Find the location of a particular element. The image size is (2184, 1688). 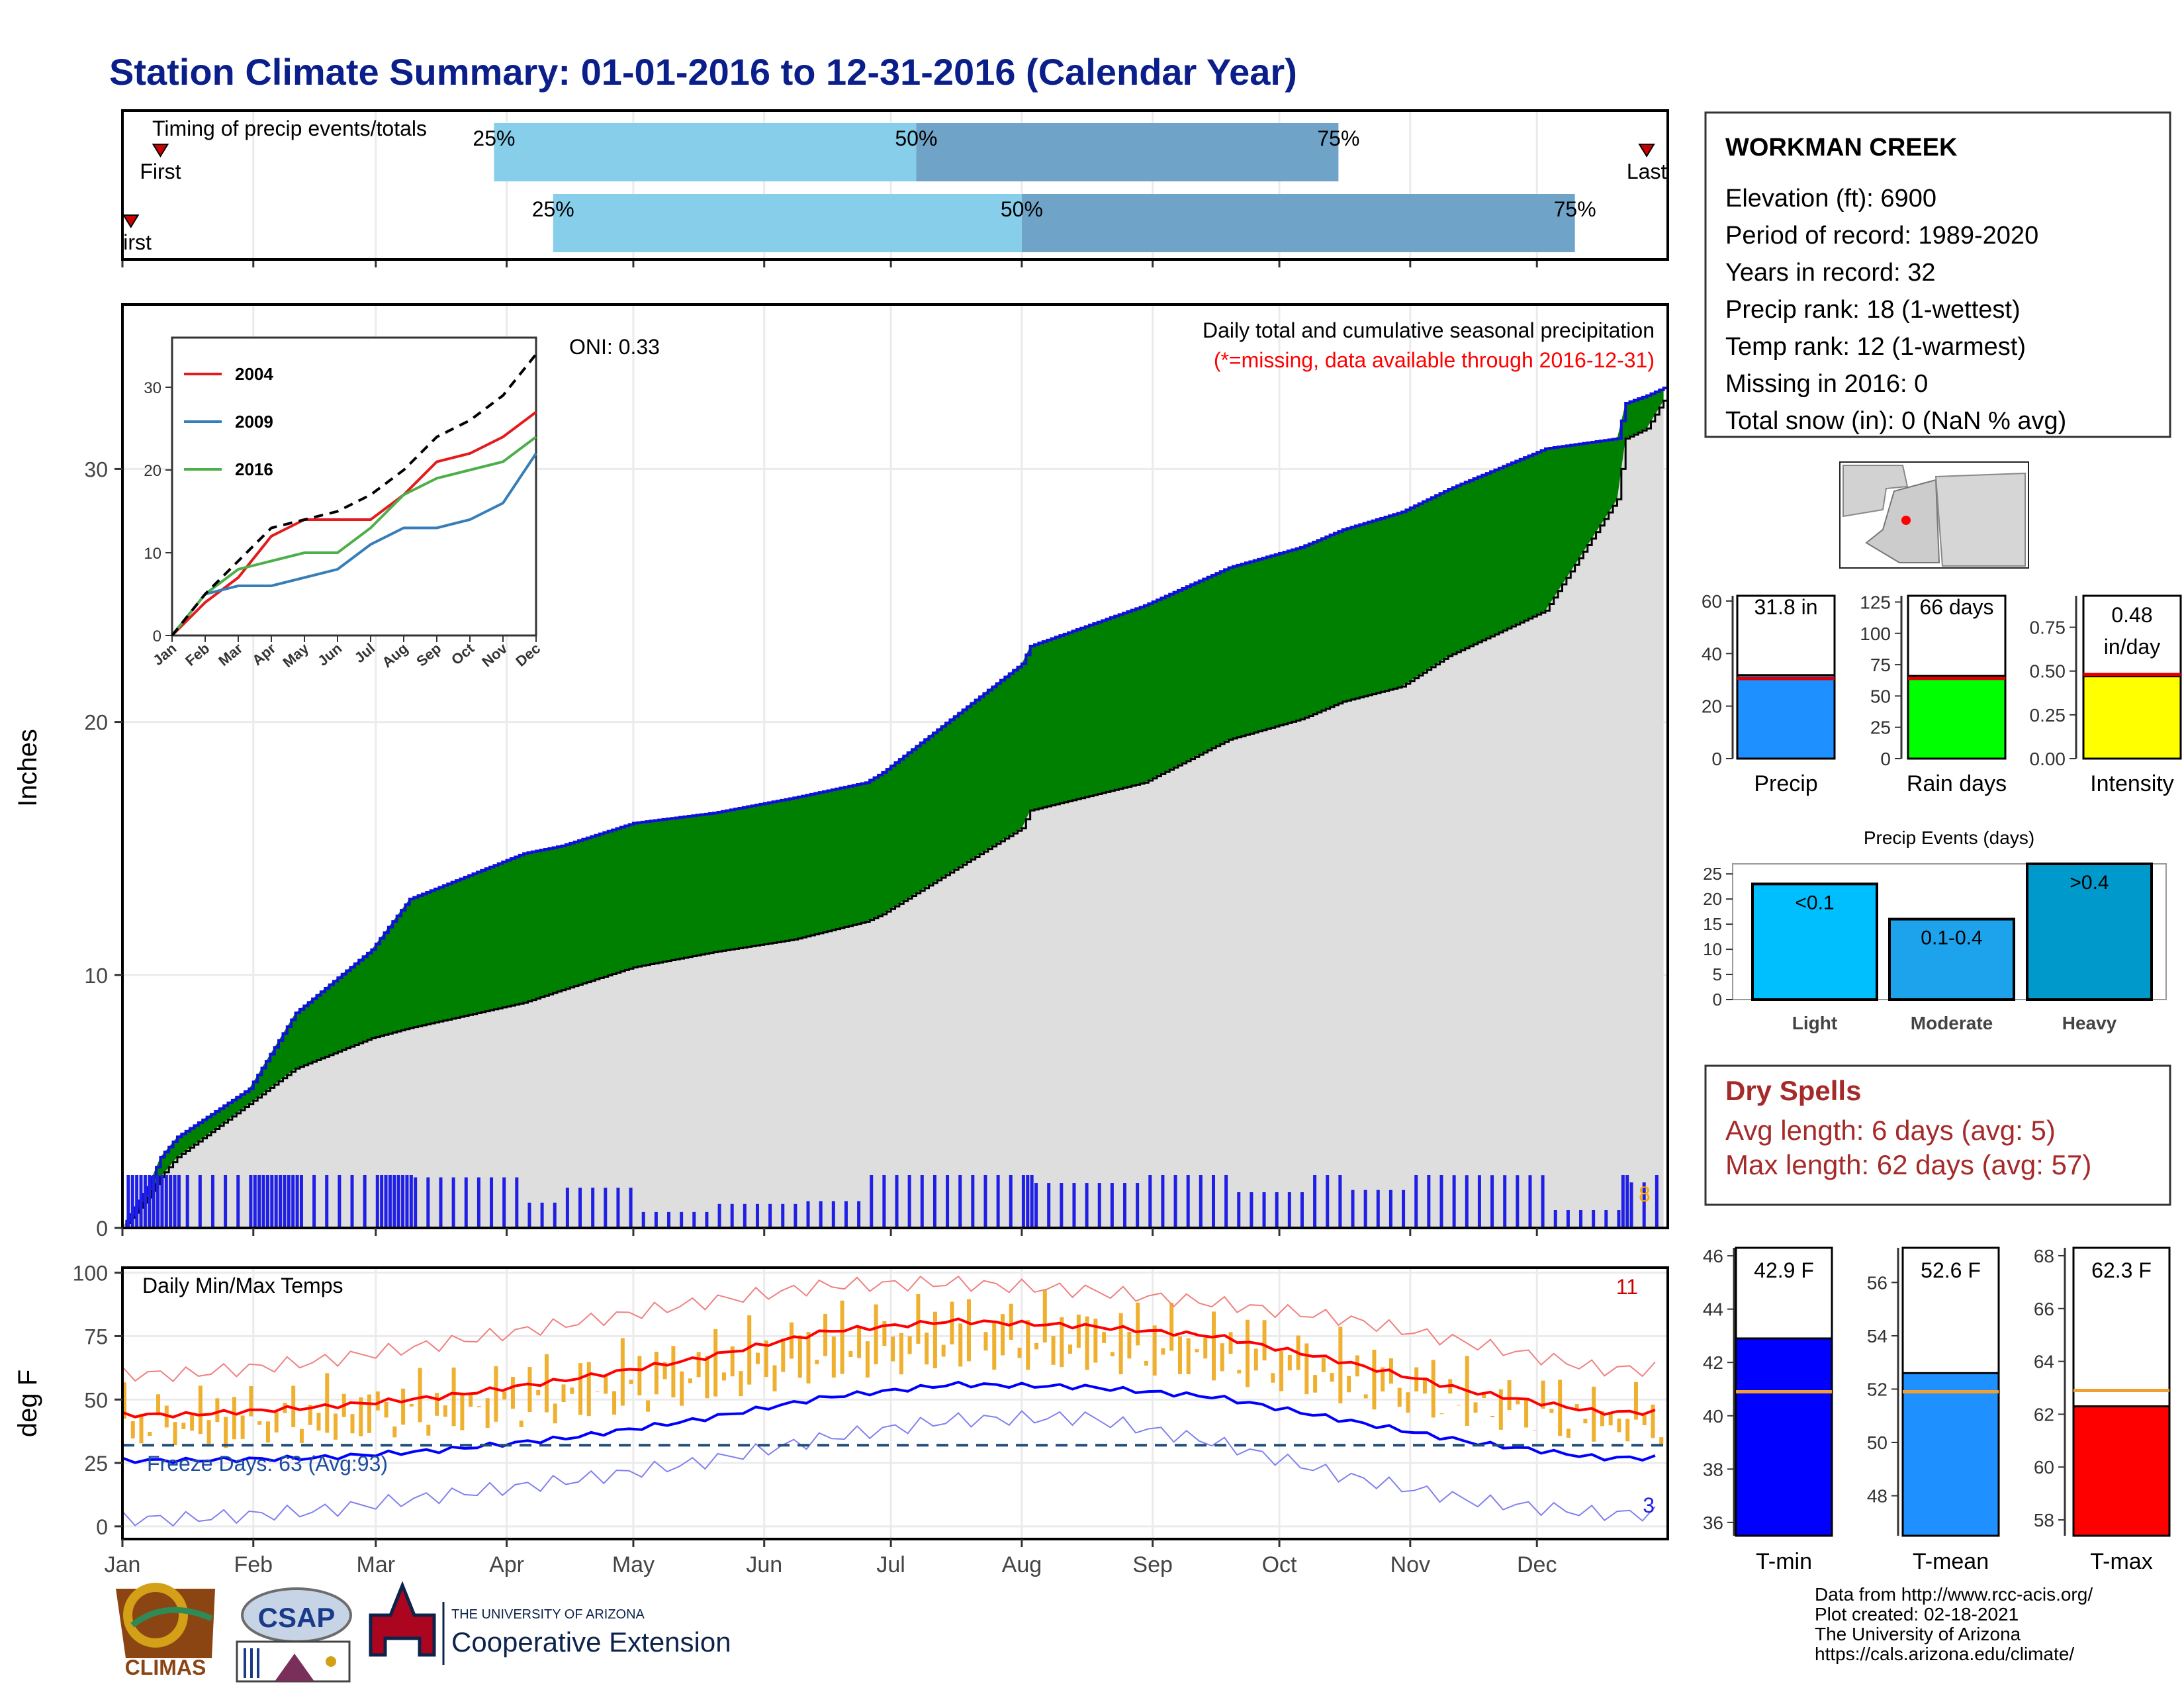

ua-logo-bottom: Cooperative Extension is located at coordinates (591, 1642).